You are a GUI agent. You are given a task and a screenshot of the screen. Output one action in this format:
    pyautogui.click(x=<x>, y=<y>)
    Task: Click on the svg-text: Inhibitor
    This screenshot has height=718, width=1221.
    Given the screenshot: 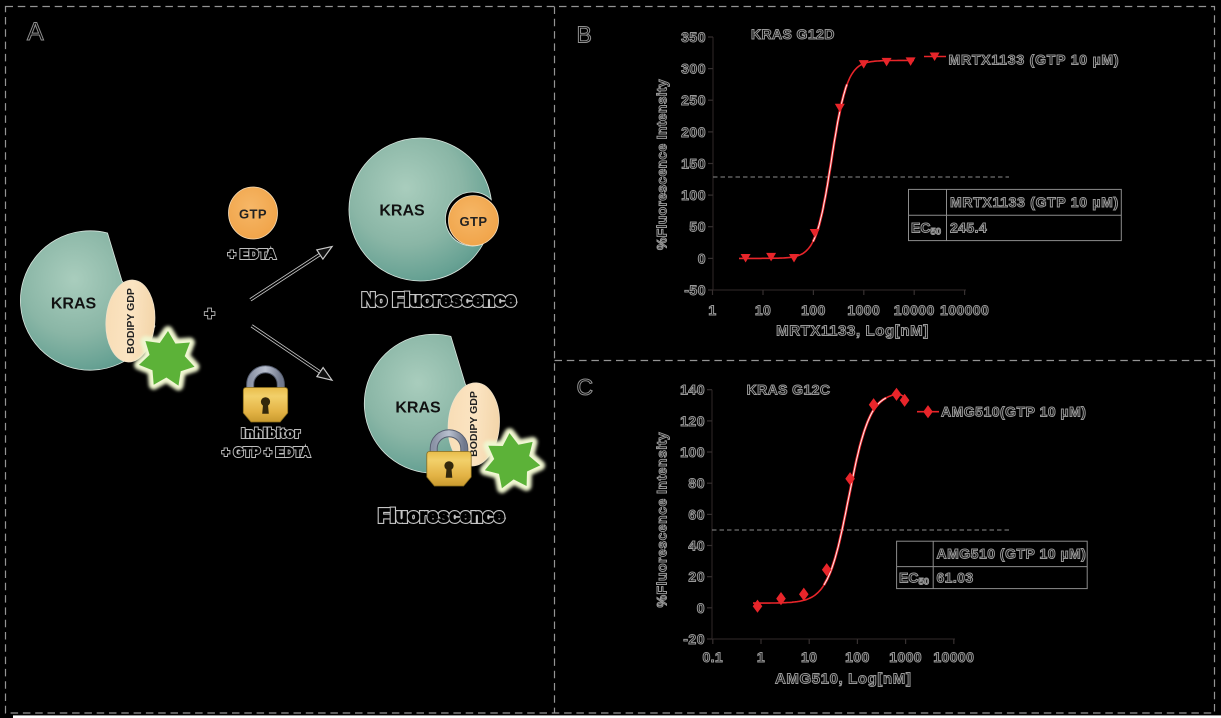 What is the action you would take?
    pyautogui.click(x=270, y=433)
    